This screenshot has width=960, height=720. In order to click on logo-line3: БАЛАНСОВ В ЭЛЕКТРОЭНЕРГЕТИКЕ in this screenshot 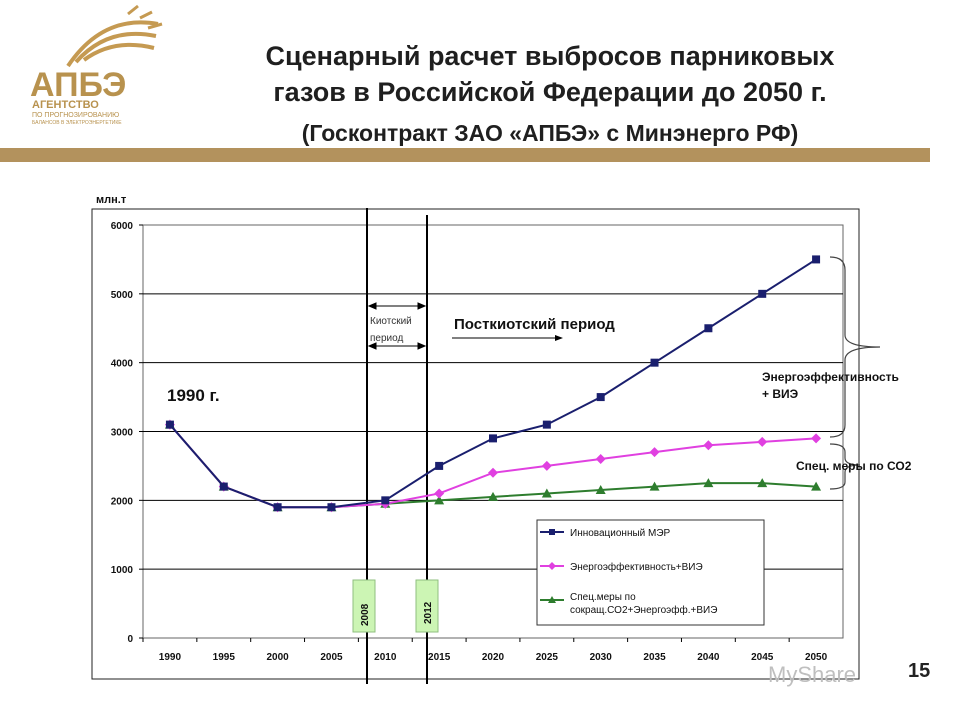, I will do `click(77, 123)`.